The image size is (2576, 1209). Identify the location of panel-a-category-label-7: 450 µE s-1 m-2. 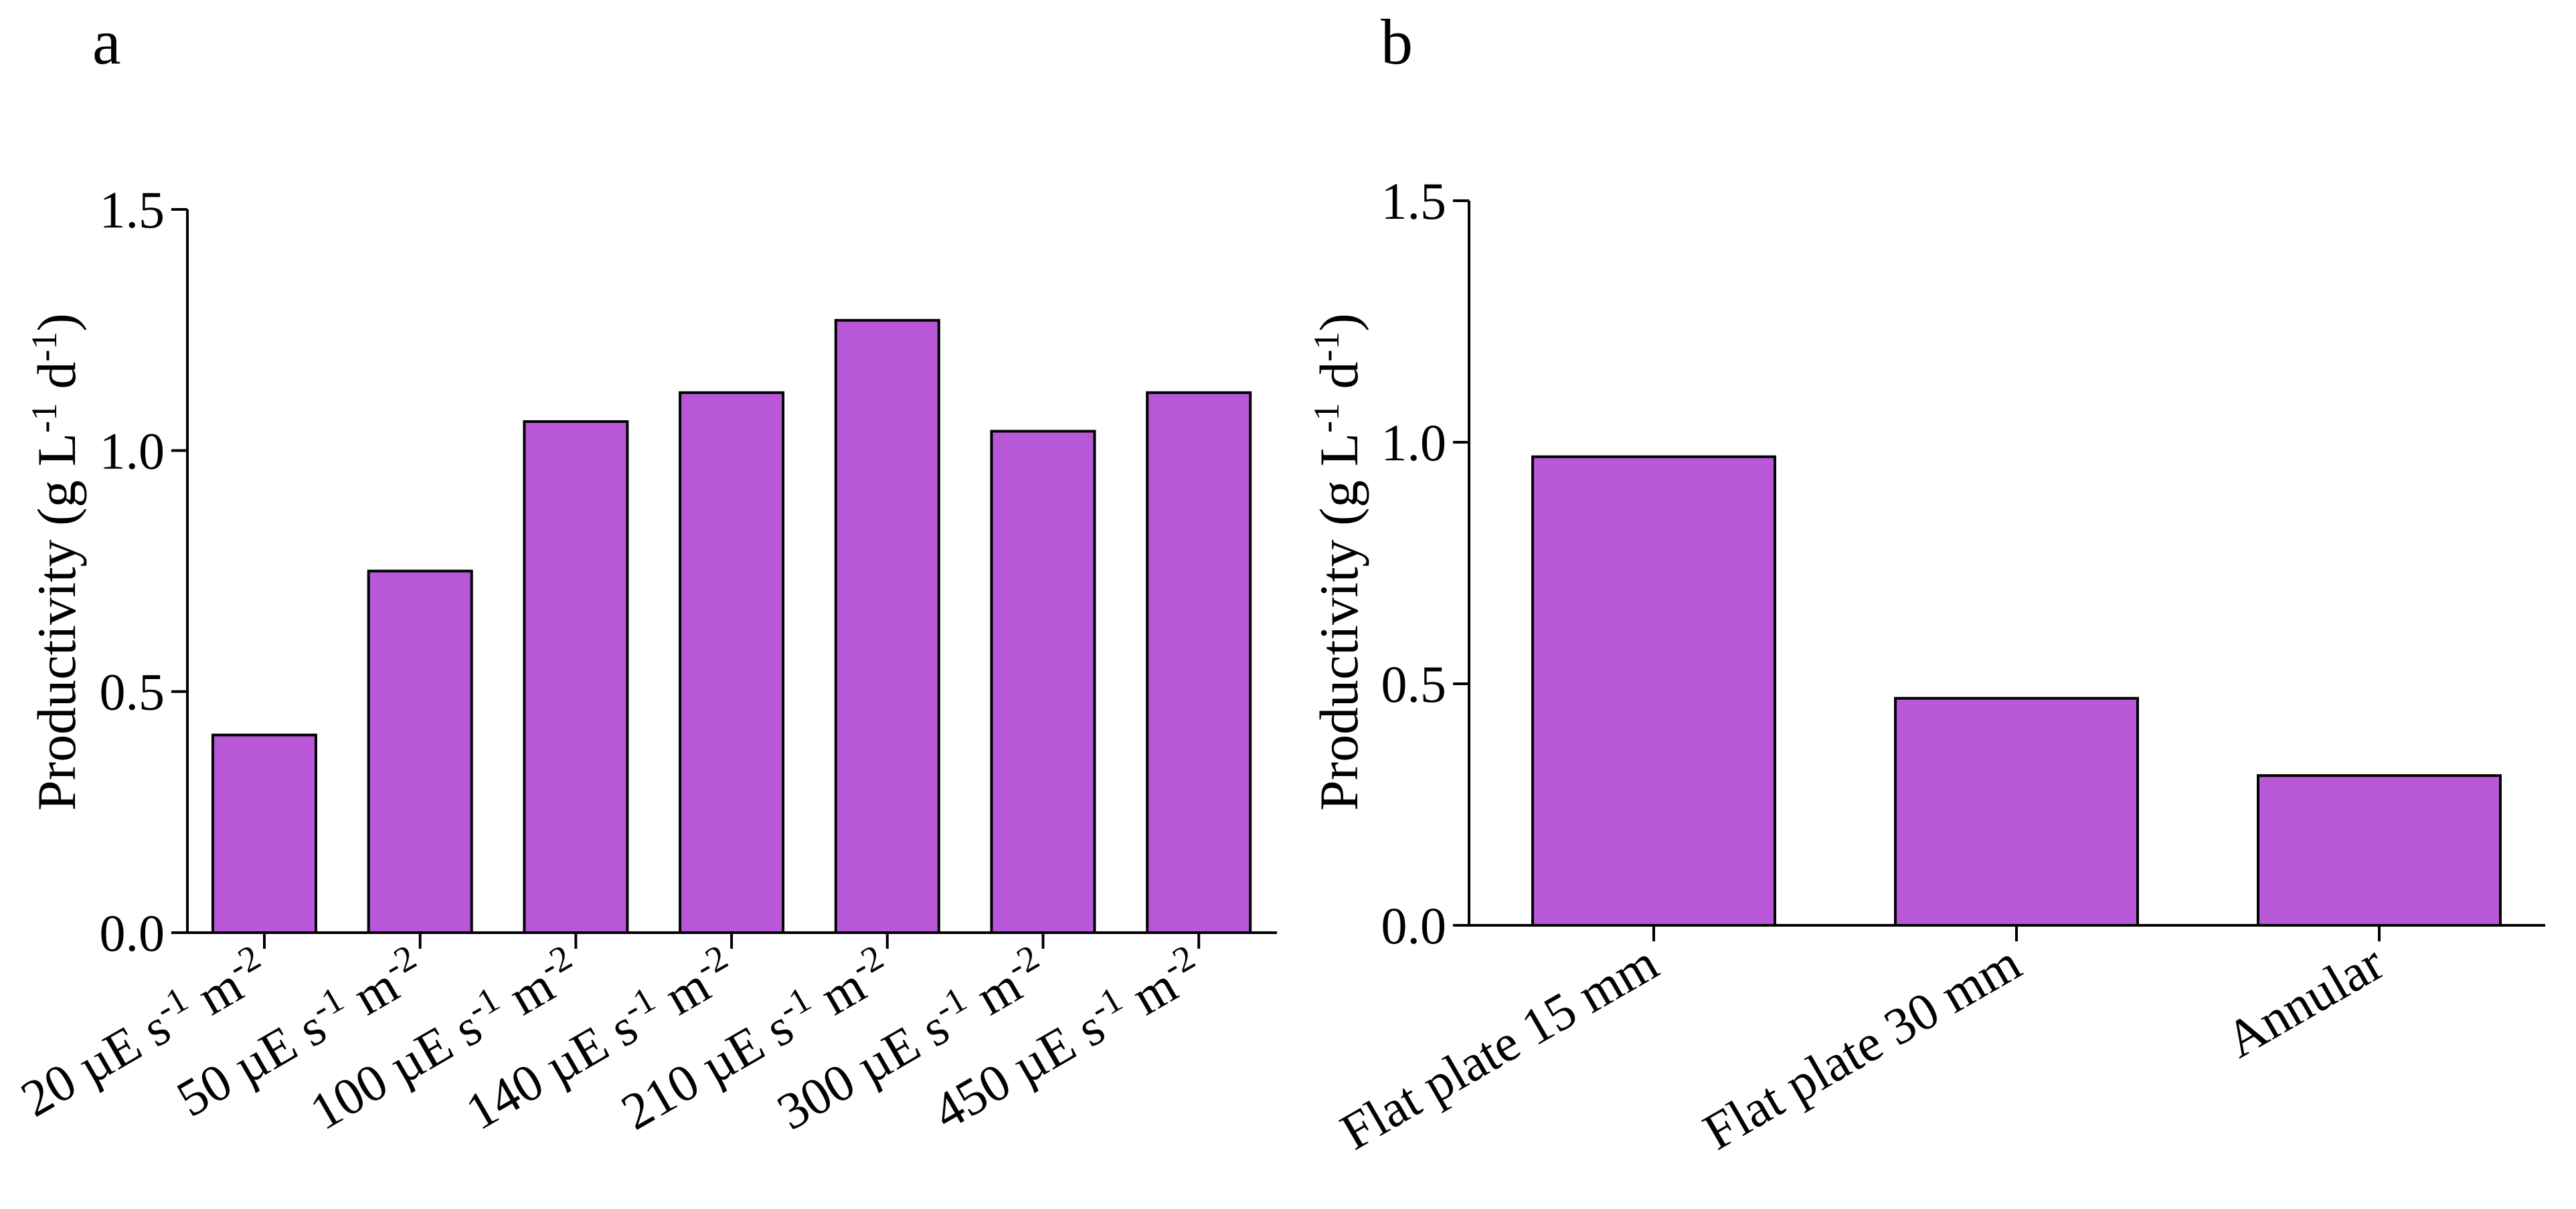
(1066, 1039).